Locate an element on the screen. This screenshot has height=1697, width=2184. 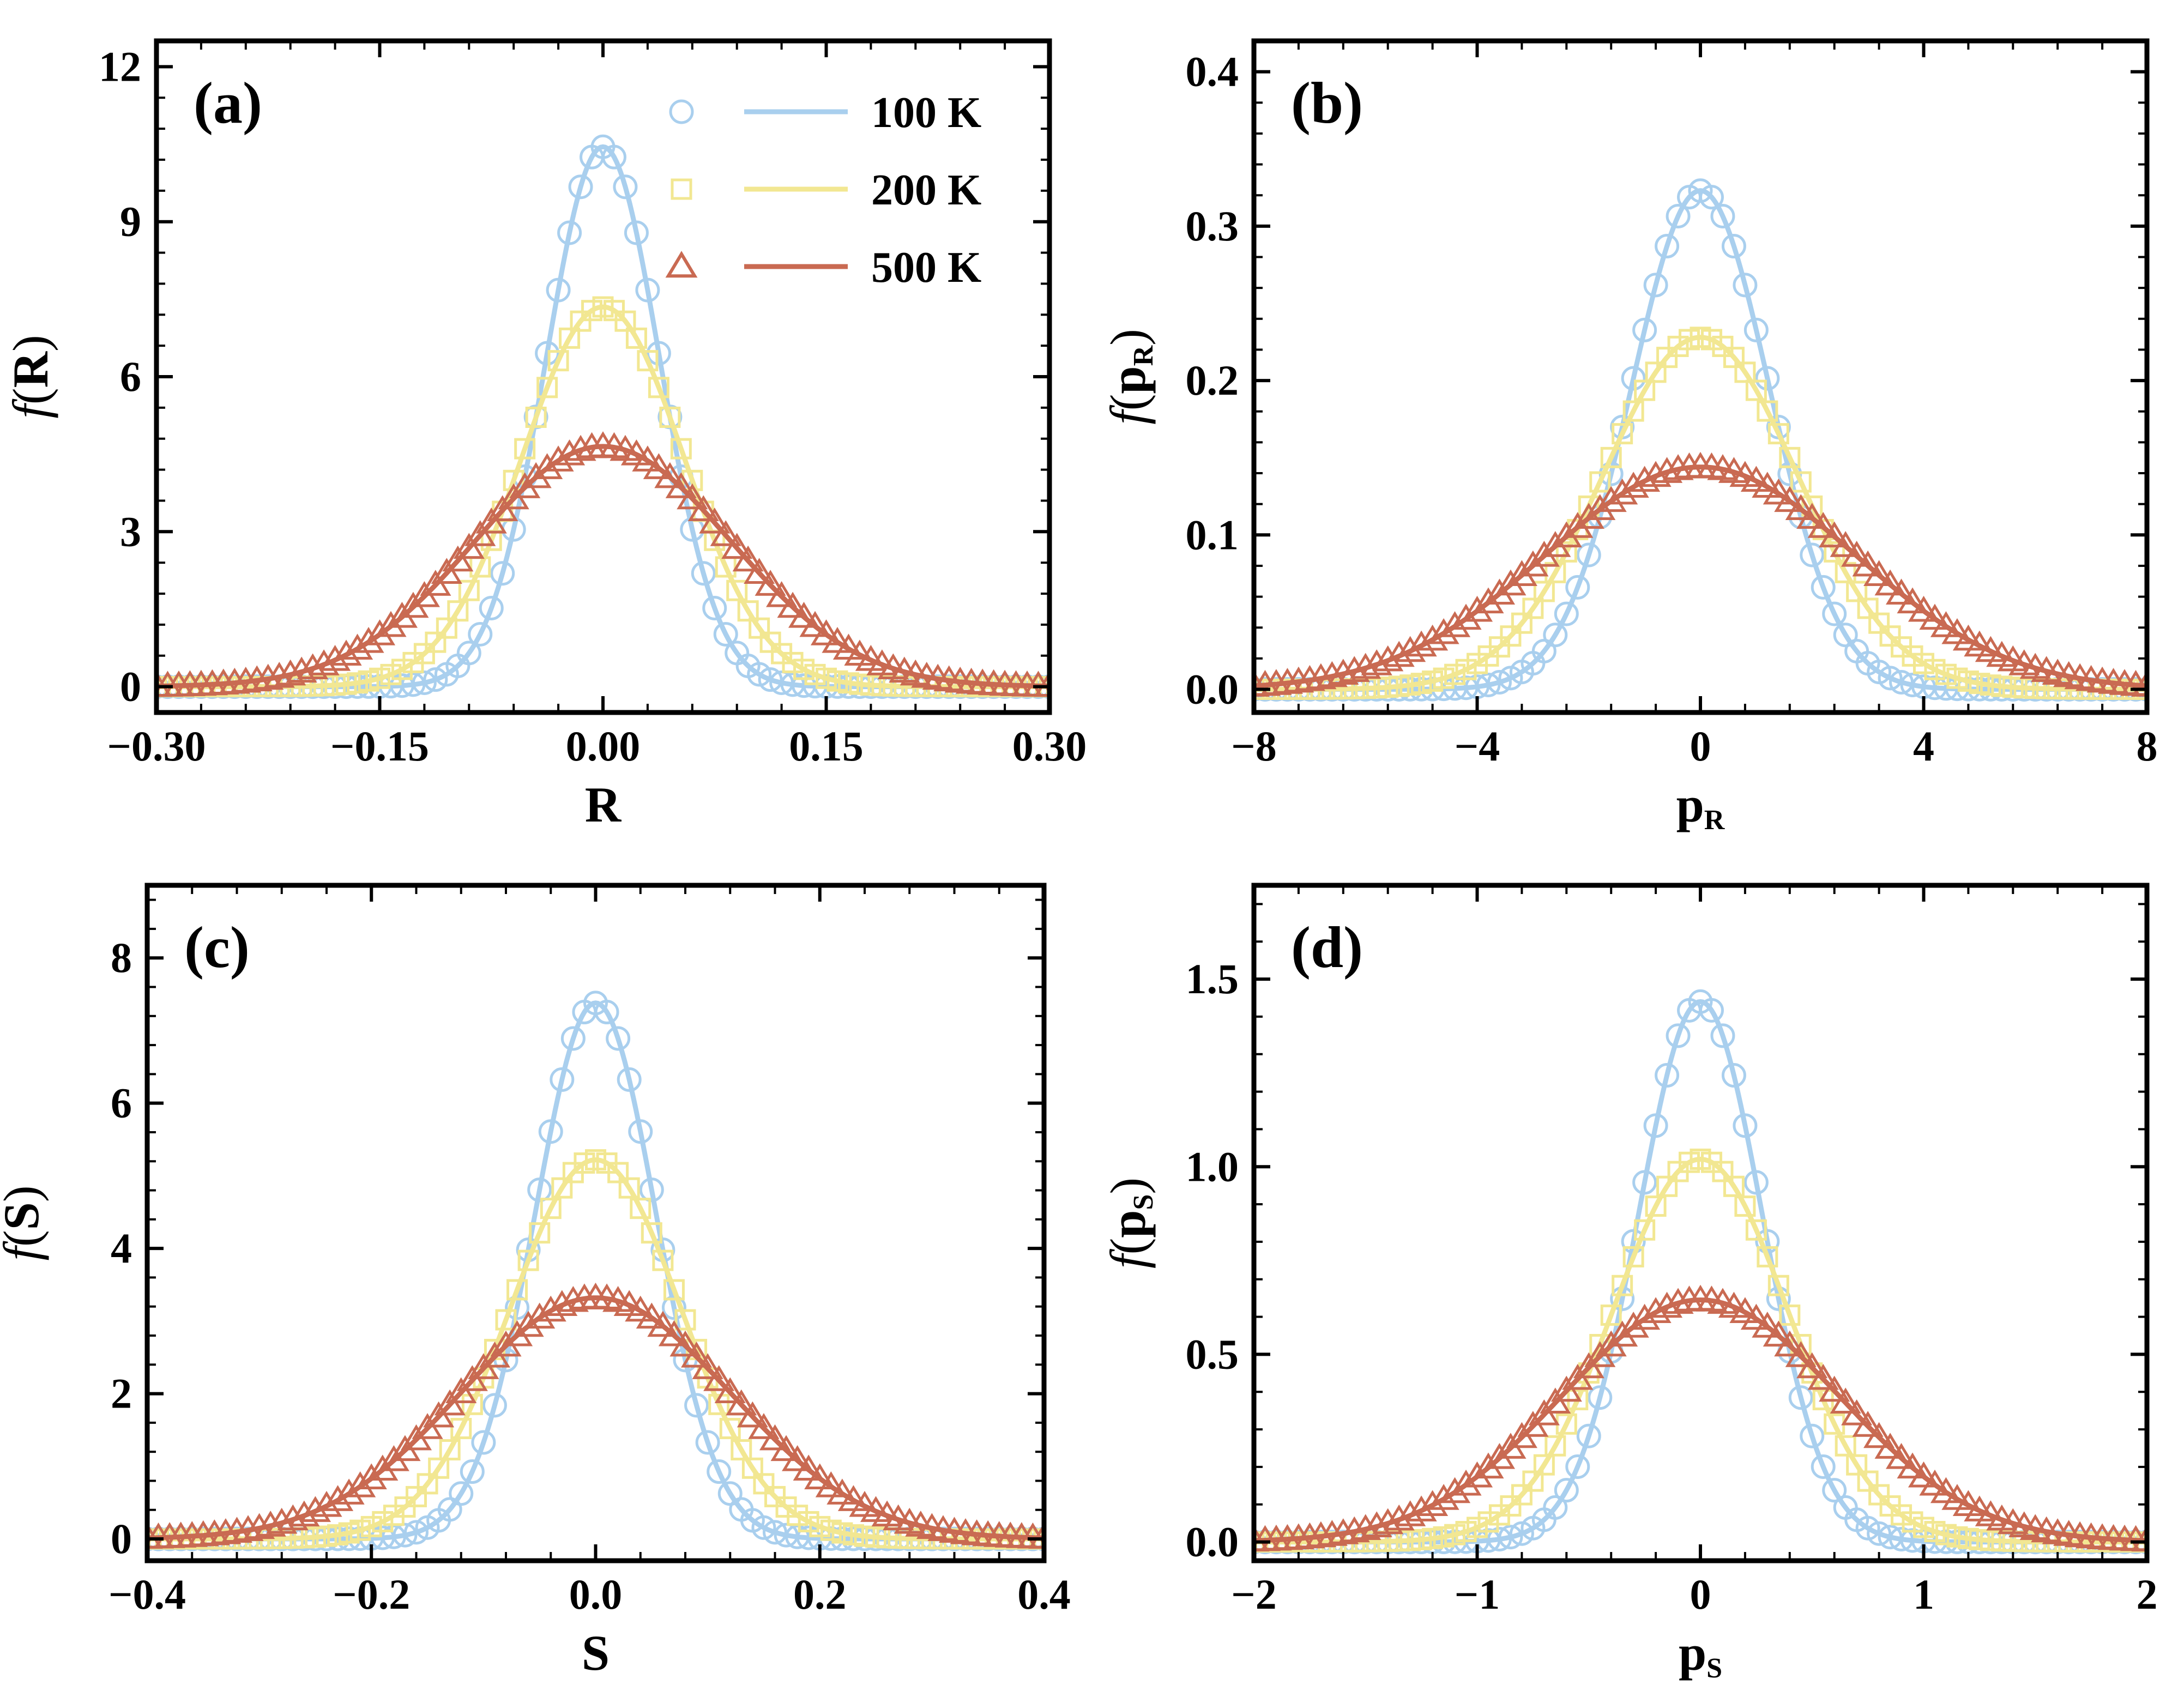
series-markers-200K is located at coordinates (602, 497).